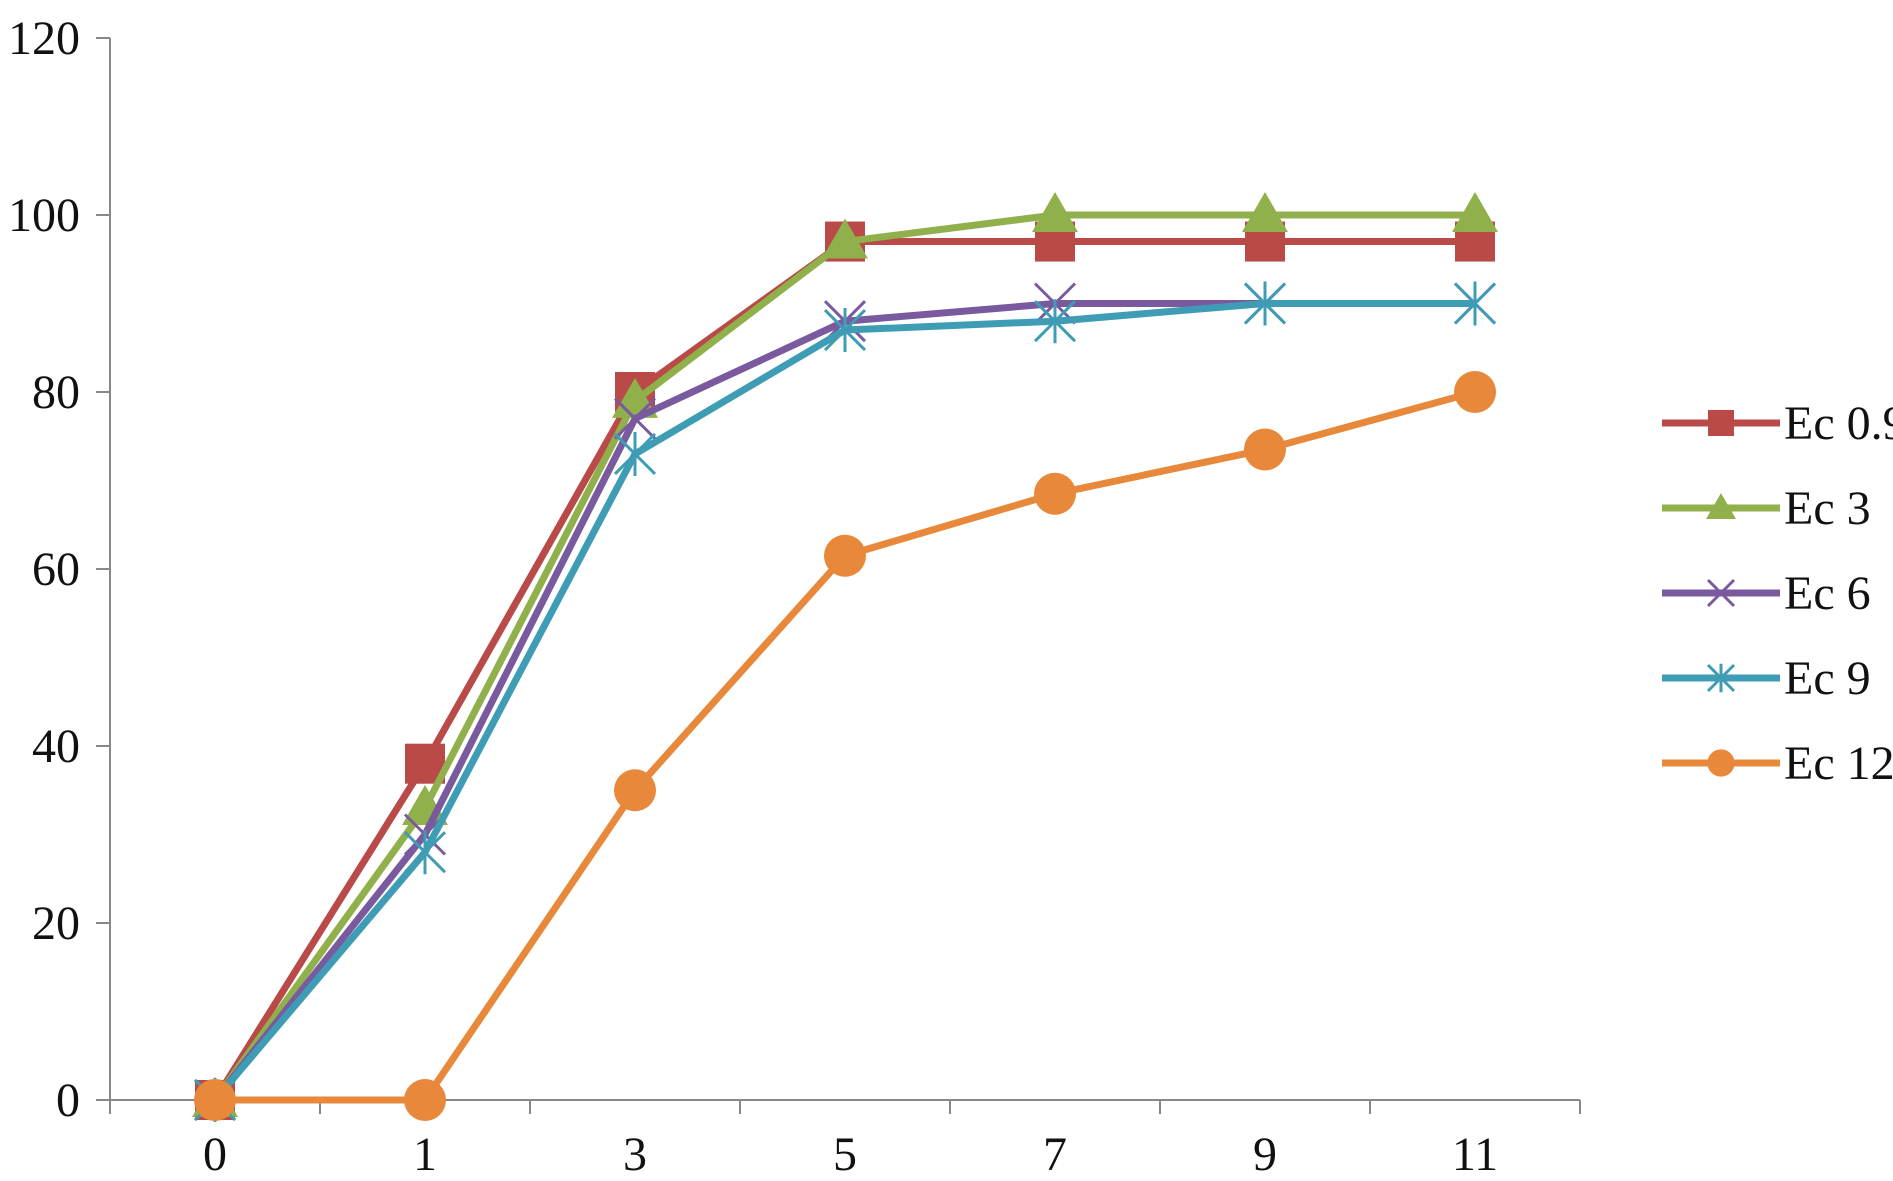 The height and width of the screenshot is (1181, 1893). Describe the element at coordinates (1265, 1154) in the screenshot. I see `x-tick-label: 9` at that location.